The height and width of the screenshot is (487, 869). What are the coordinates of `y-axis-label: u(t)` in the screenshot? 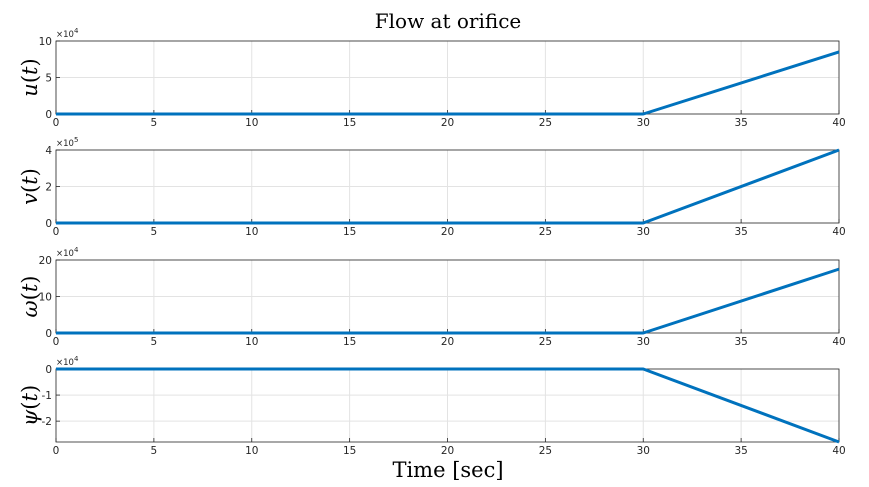 It's located at (30, 77).